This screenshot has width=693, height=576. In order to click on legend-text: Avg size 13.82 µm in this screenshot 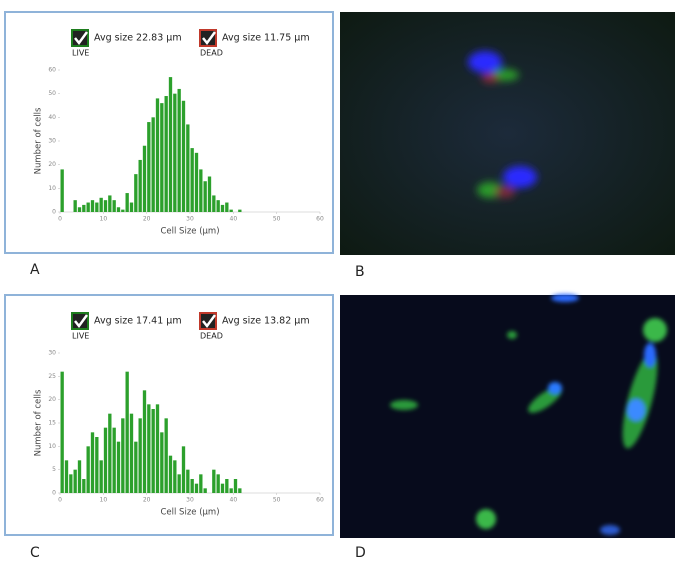, I will do `click(266, 321)`.